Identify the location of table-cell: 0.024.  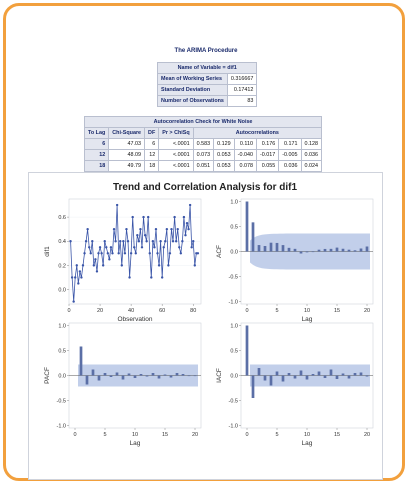
(311, 166).